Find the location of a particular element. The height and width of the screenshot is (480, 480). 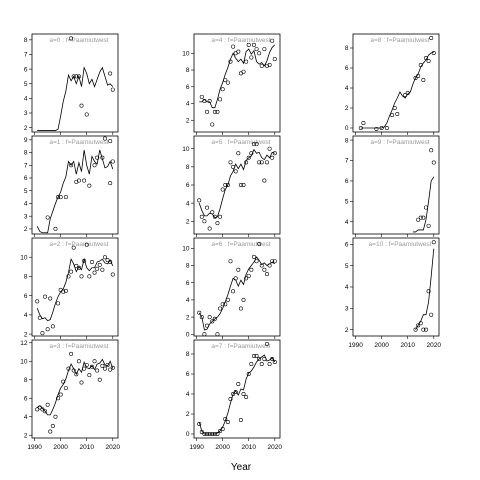

x-tick-label: 2000 is located at coordinates (381, 345).